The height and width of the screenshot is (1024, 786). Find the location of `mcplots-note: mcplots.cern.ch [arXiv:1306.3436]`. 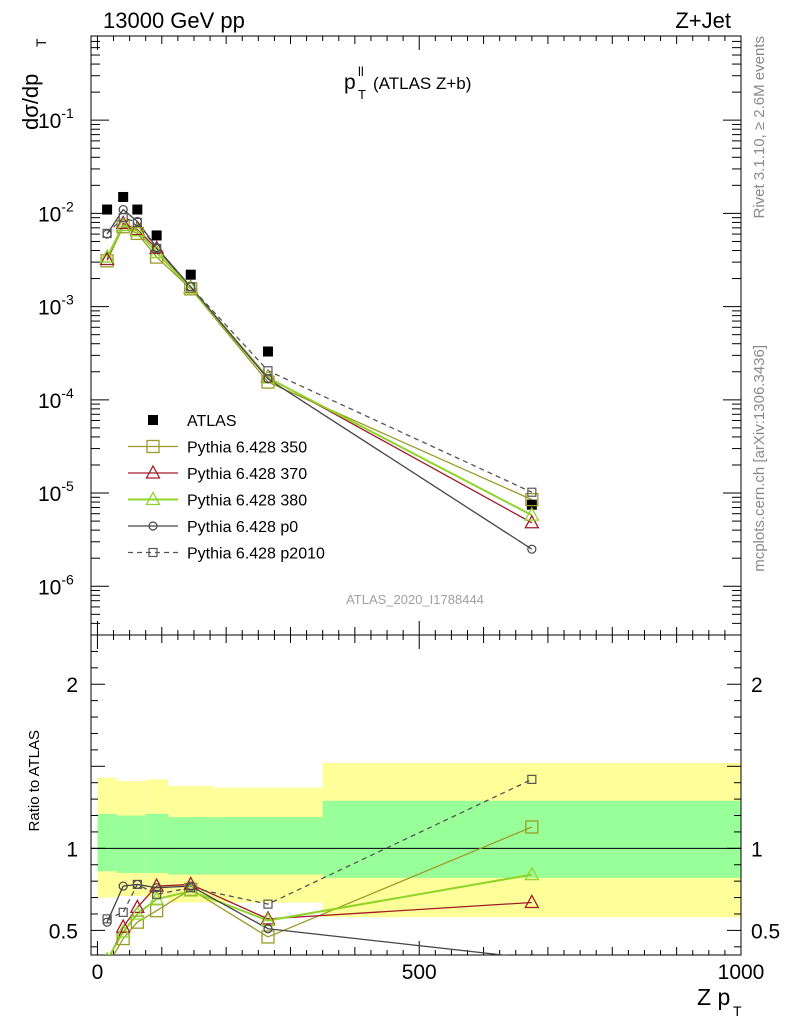

mcplots-note: mcplots.cern.ch [arXiv:1306.3436] is located at coordinates (759, 458).